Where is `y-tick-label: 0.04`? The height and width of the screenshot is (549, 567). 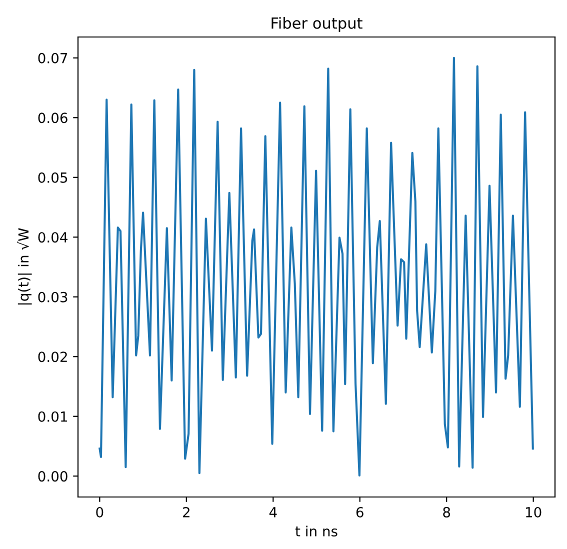 y-tick-label: 0.04 is located at coordinates (53, 237).